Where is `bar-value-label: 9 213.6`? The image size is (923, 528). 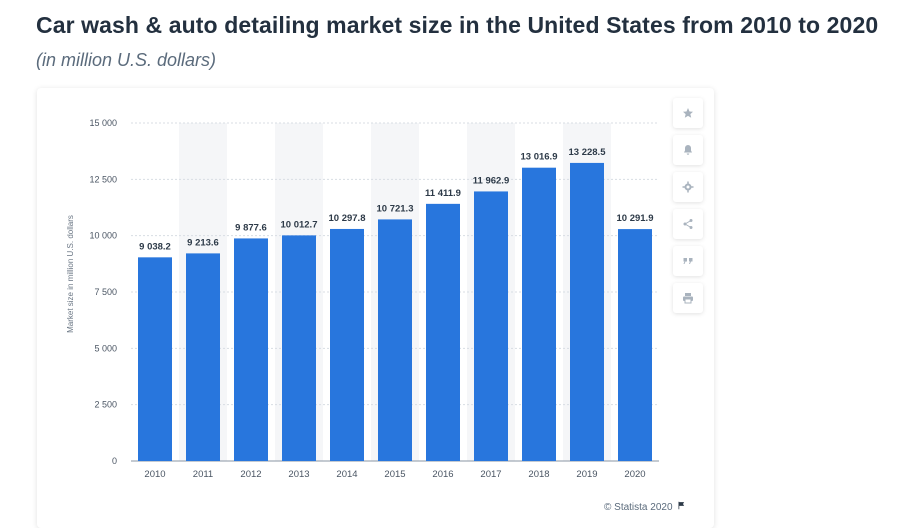
bar-value-label: 9 213.6 is located at coordinates (203, 242).